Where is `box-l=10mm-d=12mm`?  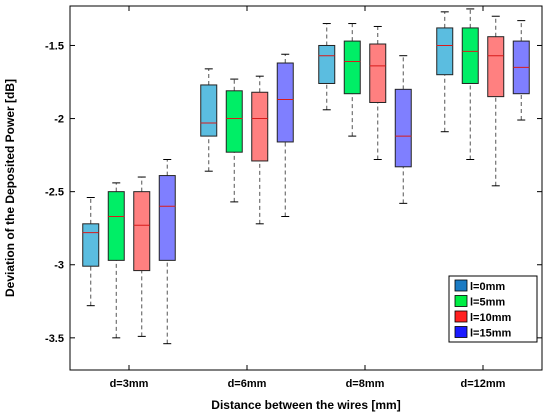
box-l=10mm-d=12mm is located at coordinates (496, 101).